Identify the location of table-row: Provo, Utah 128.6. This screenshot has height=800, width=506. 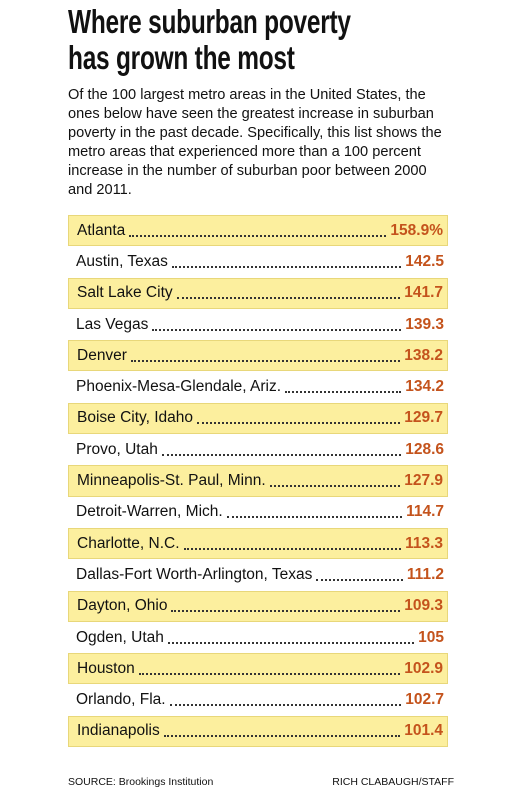
(258, 449).